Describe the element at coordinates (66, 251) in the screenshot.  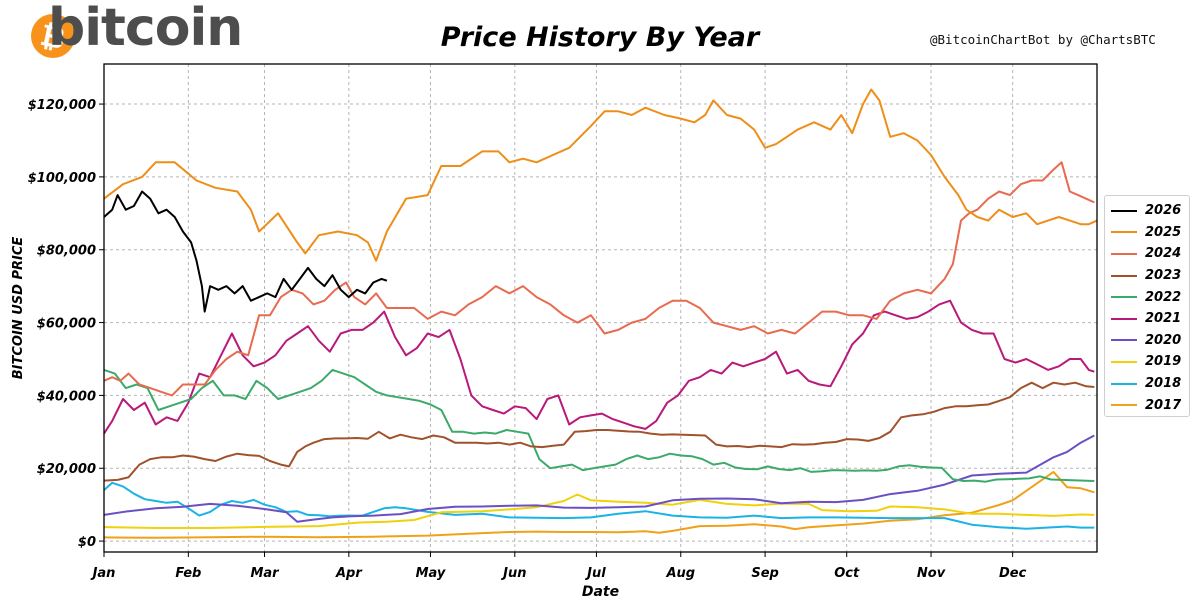
I see `y-tick-label: $80,000` at that location.